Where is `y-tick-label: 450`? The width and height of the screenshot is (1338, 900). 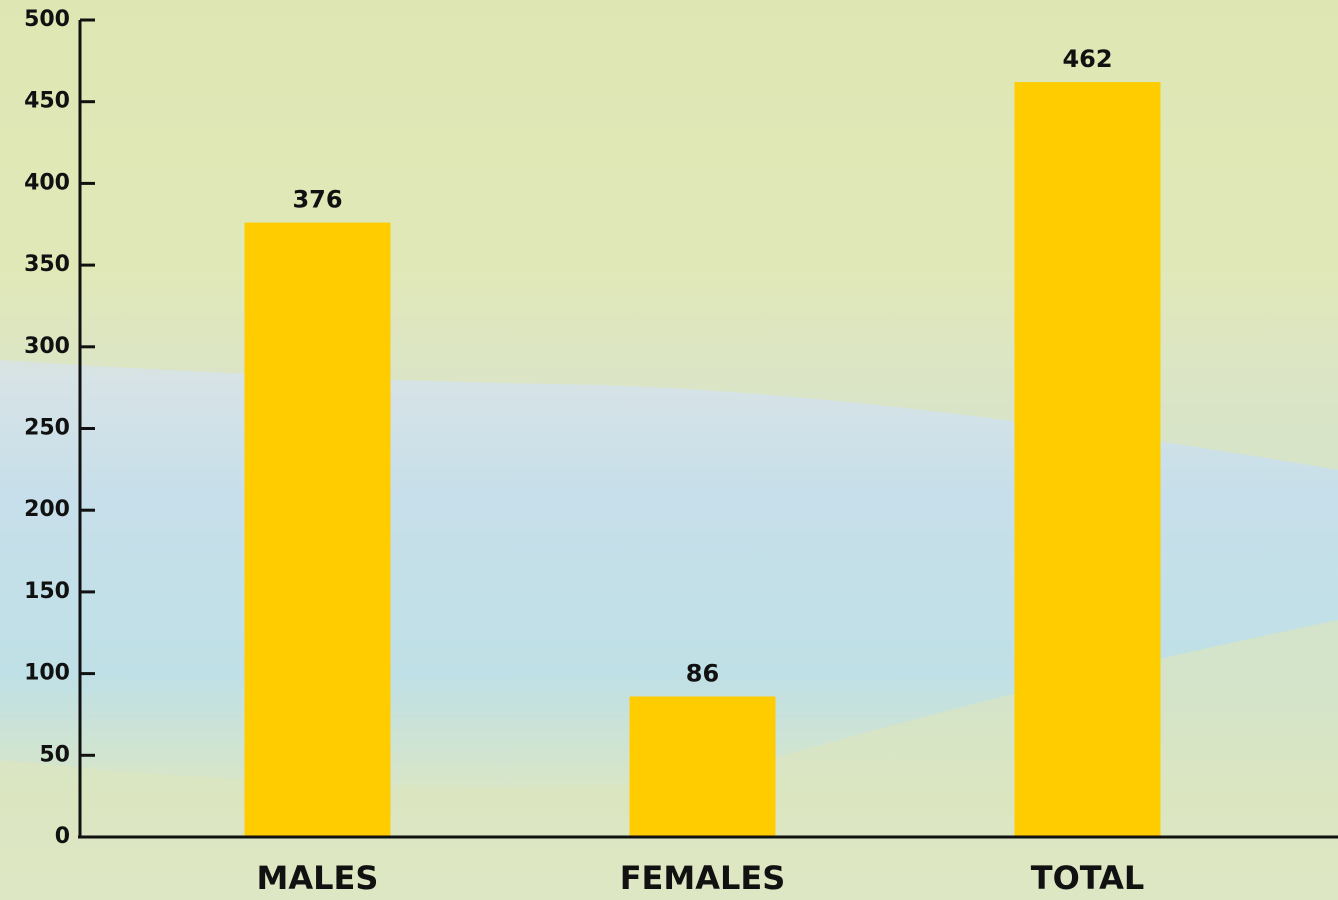 y-tick-label: 450 is located at coordinates (47, 101).